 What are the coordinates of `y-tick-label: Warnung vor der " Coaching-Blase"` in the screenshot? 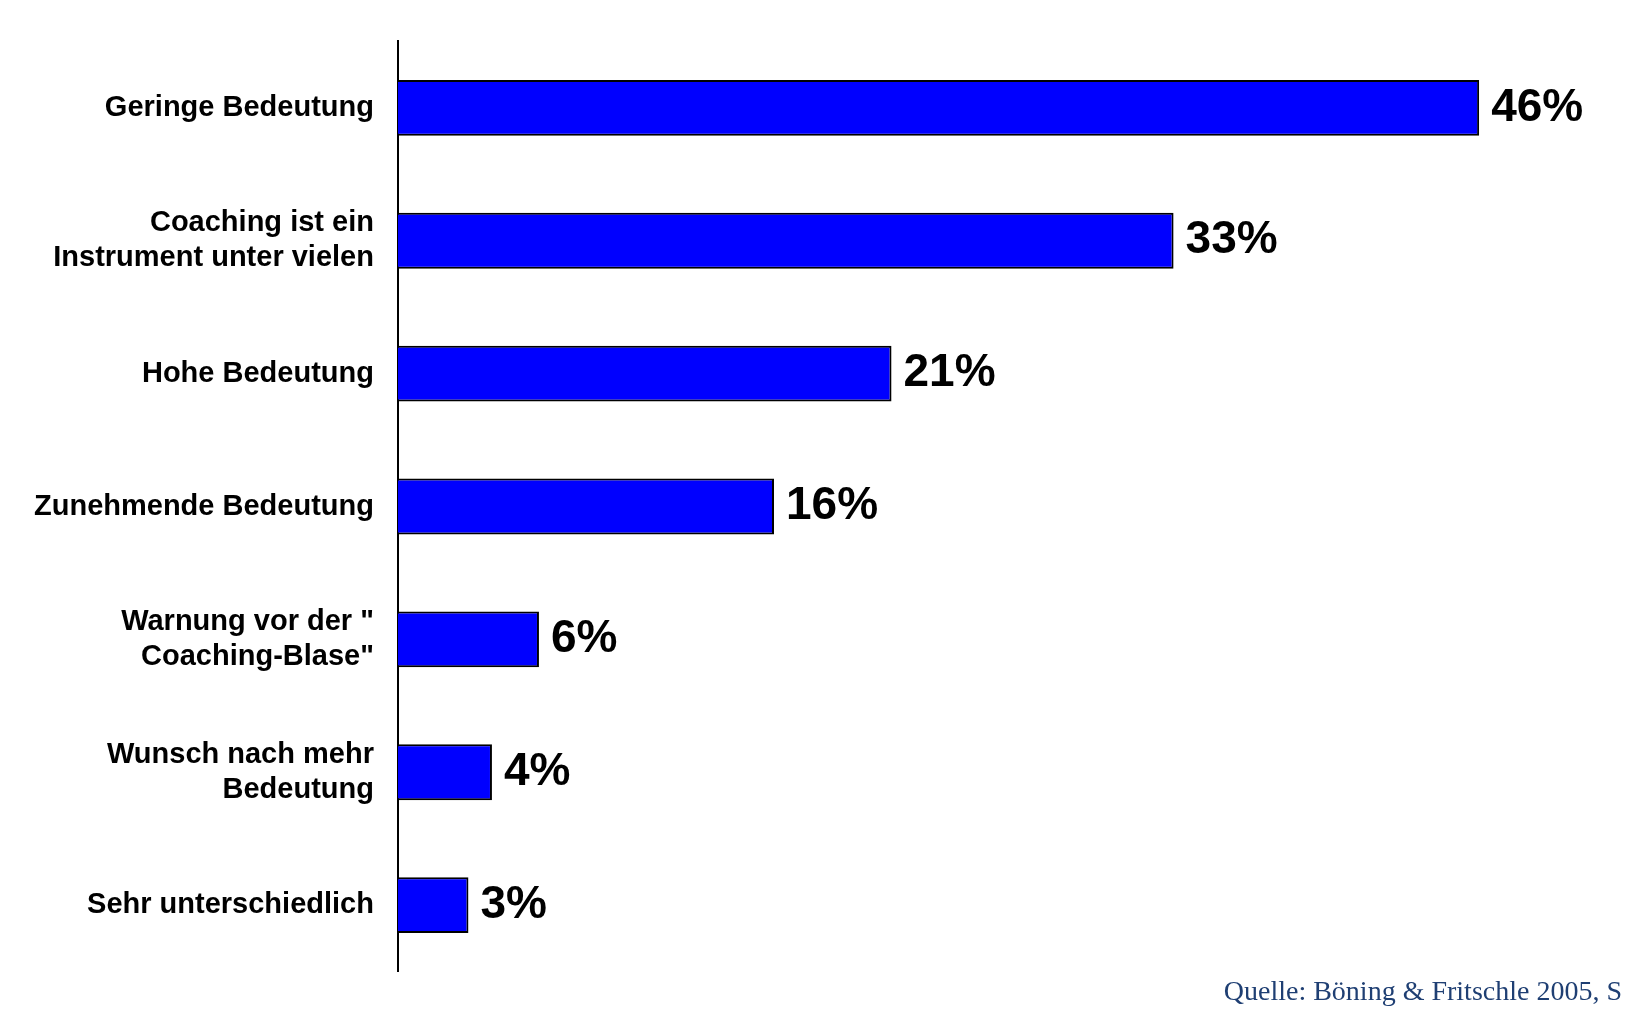 It's located at (247, 637).